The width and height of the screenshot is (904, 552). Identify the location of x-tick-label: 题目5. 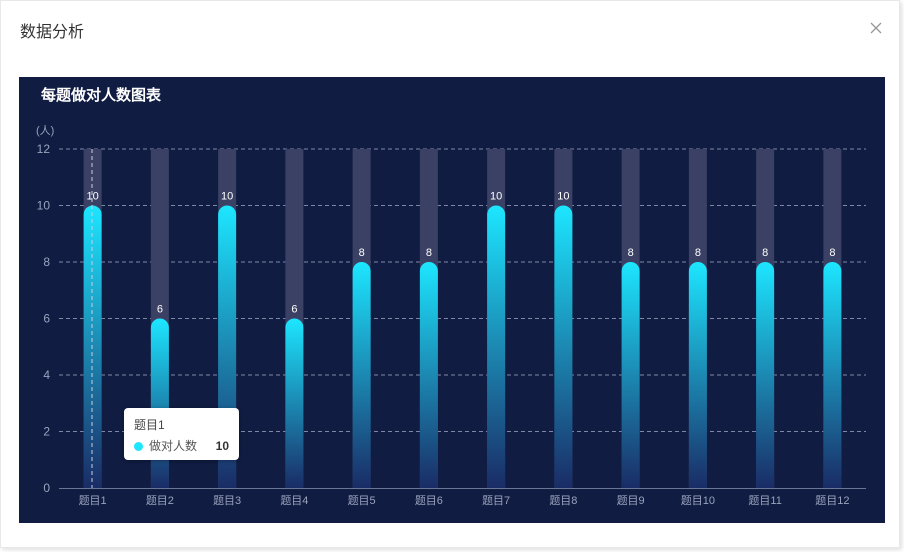
(362, 500).